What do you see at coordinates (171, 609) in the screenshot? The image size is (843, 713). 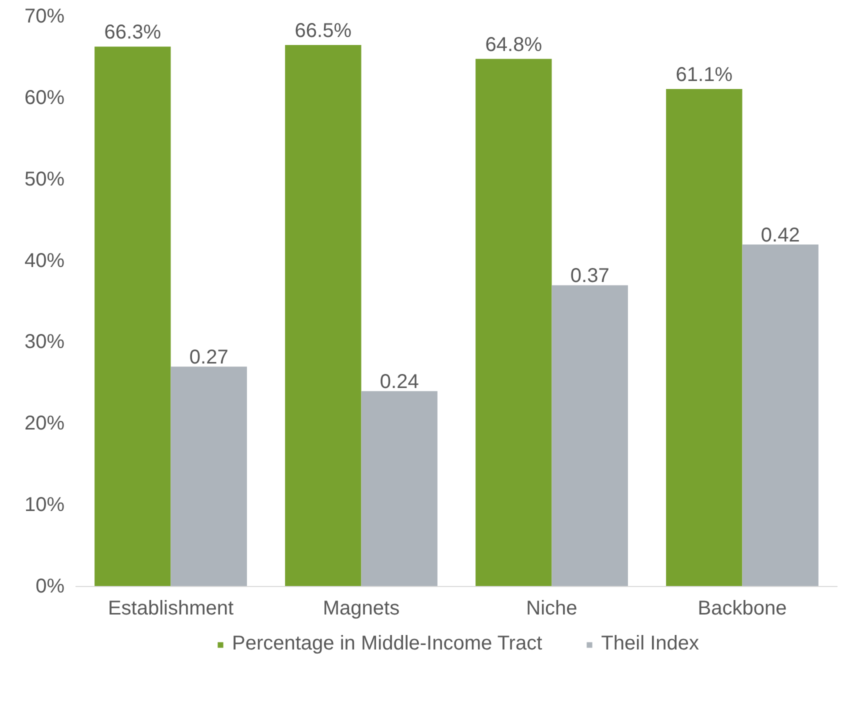 I see `x-tick-label: Establishment` at bounding box center [171, 609].